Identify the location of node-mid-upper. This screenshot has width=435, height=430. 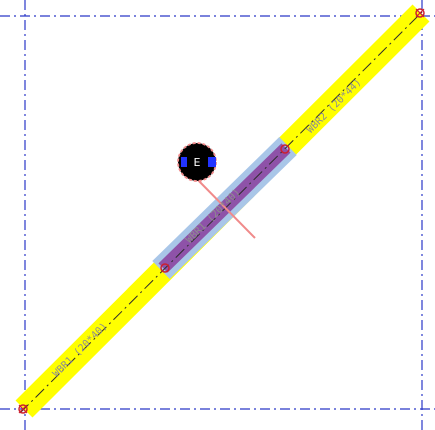
(285, 149).